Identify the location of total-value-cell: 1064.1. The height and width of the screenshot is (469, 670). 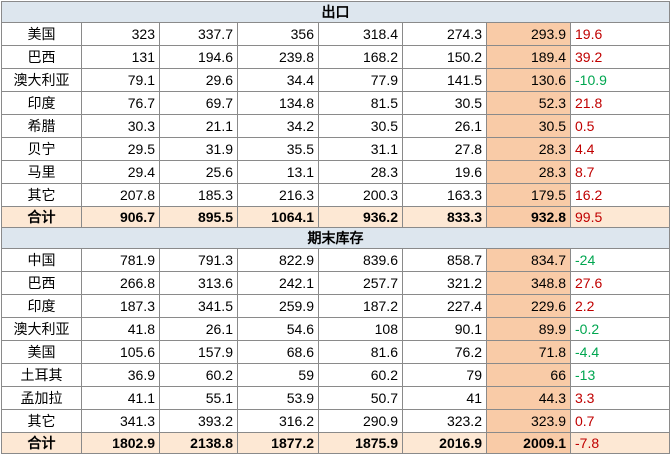
(278, 217).